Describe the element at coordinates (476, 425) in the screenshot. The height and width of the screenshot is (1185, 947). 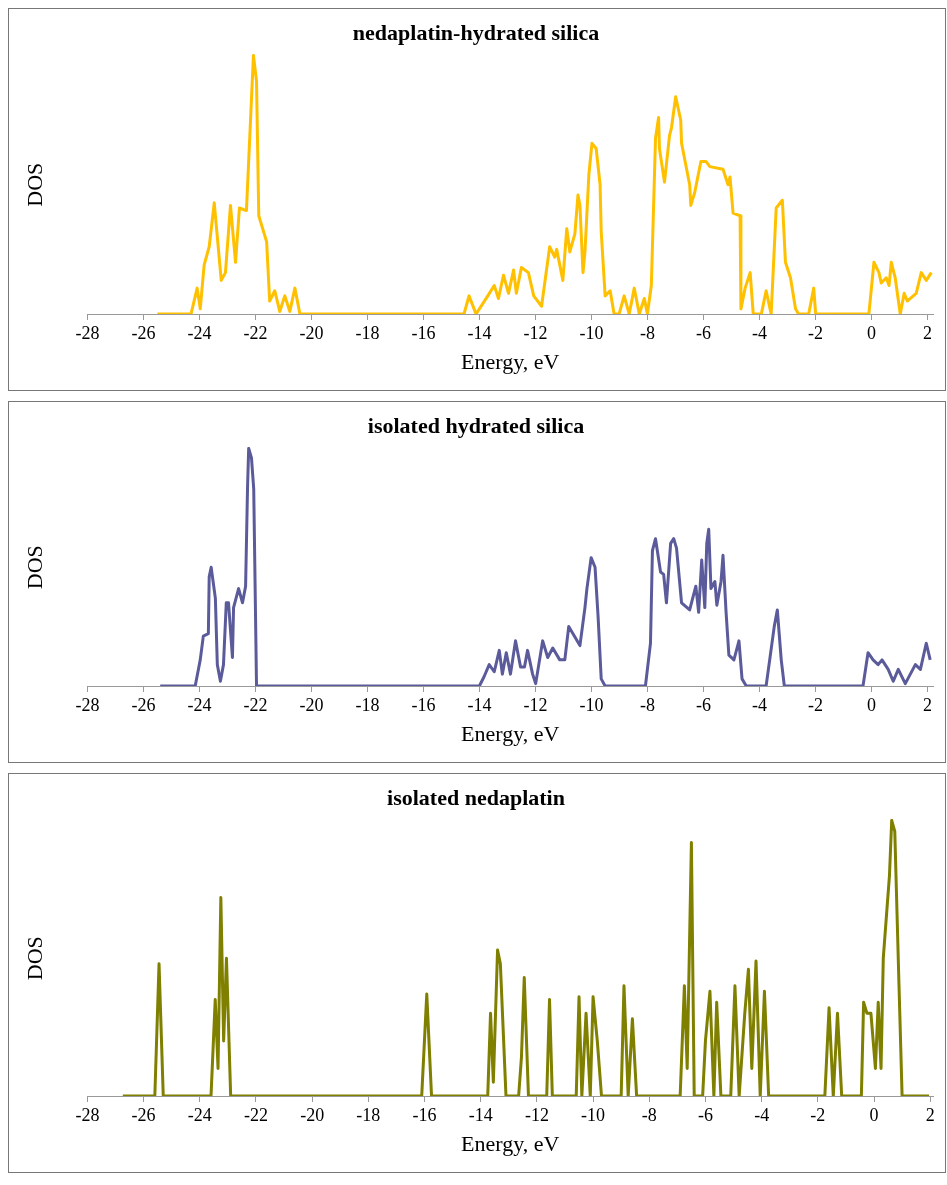
I see `chart-title: isolated hydrated silica` at that location.